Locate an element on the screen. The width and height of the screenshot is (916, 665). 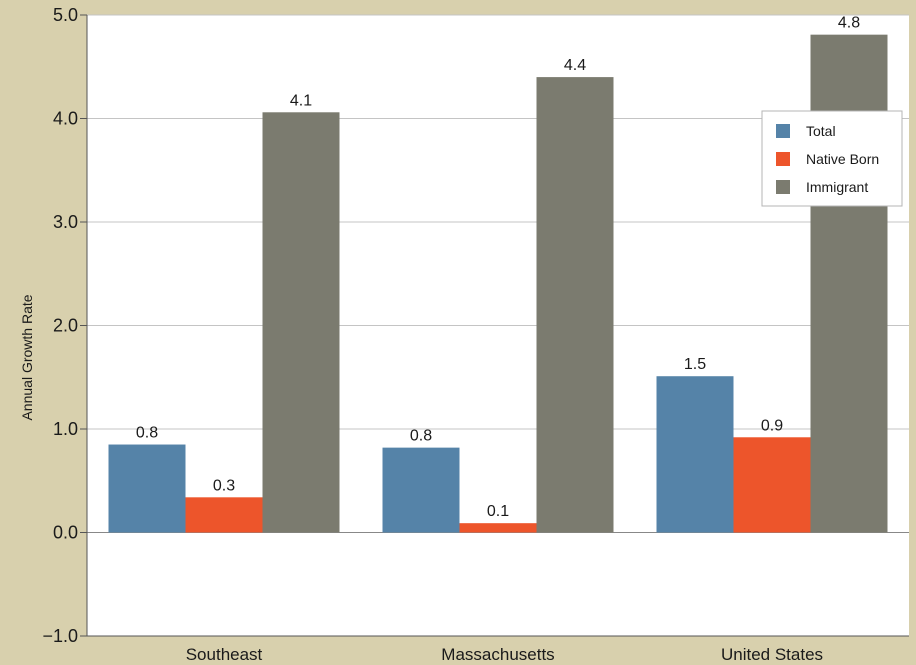
x-tick-label-massachusetts: Massachusetts is located at coordinates (497, 654).